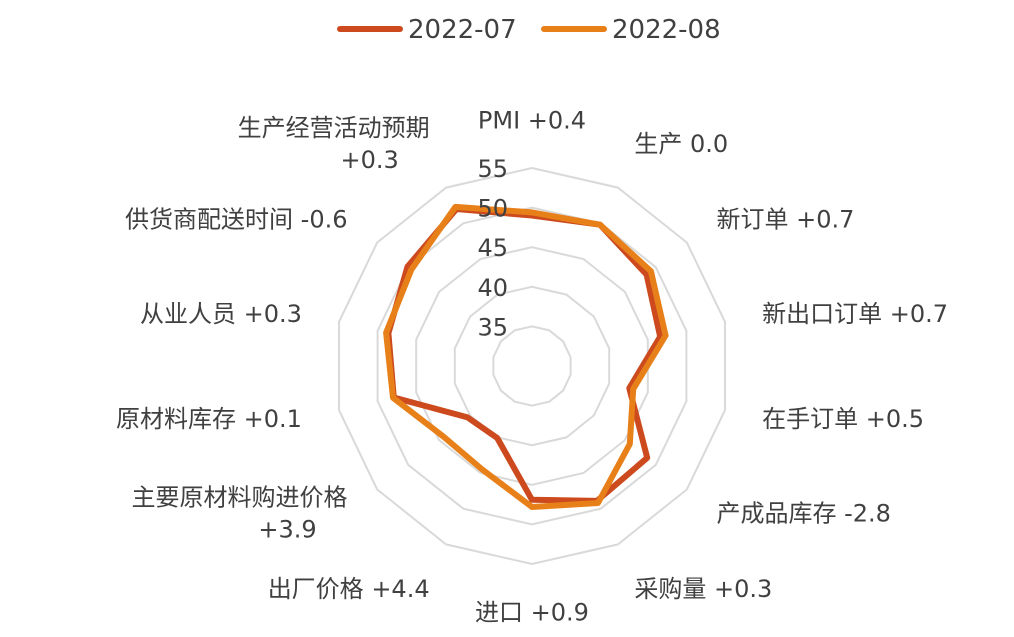 The height and width of the screenshot is (637, 1014). What do you see at coordinates (703, 589) in the screenshot?
I see `category-label: 采购量 +0.3` at bounding box center [703, 589].